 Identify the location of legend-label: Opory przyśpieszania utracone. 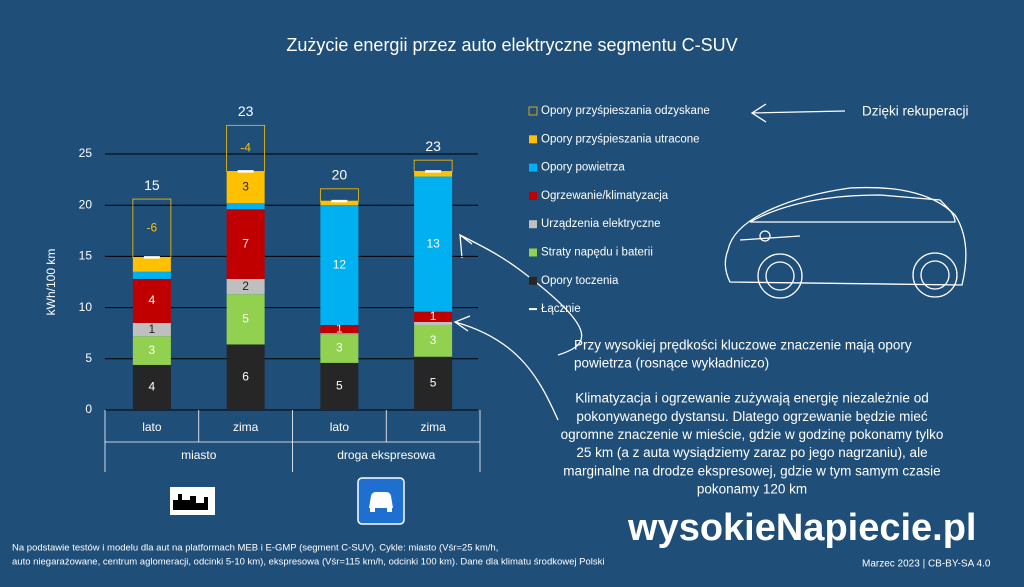
(620, 139).